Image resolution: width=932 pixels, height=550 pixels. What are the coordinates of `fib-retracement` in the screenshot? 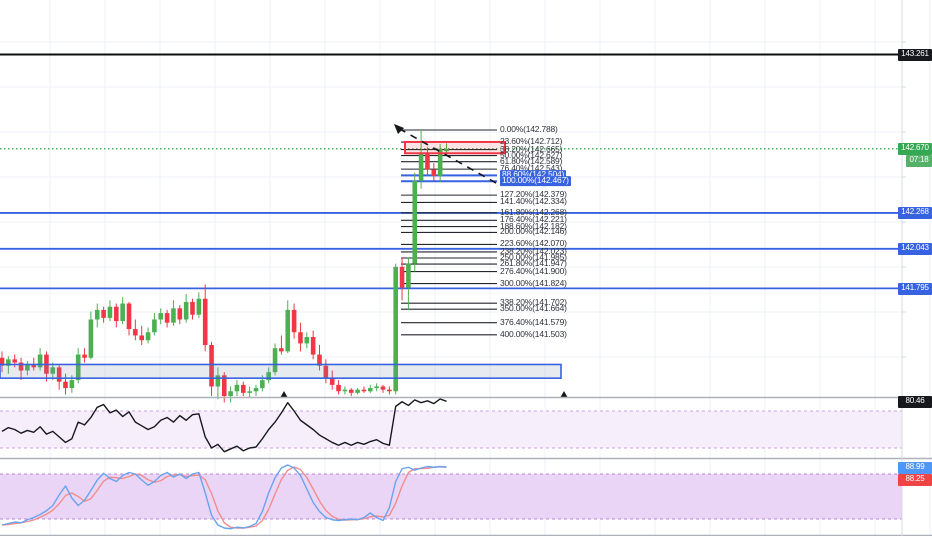 It's located at (449, 232).